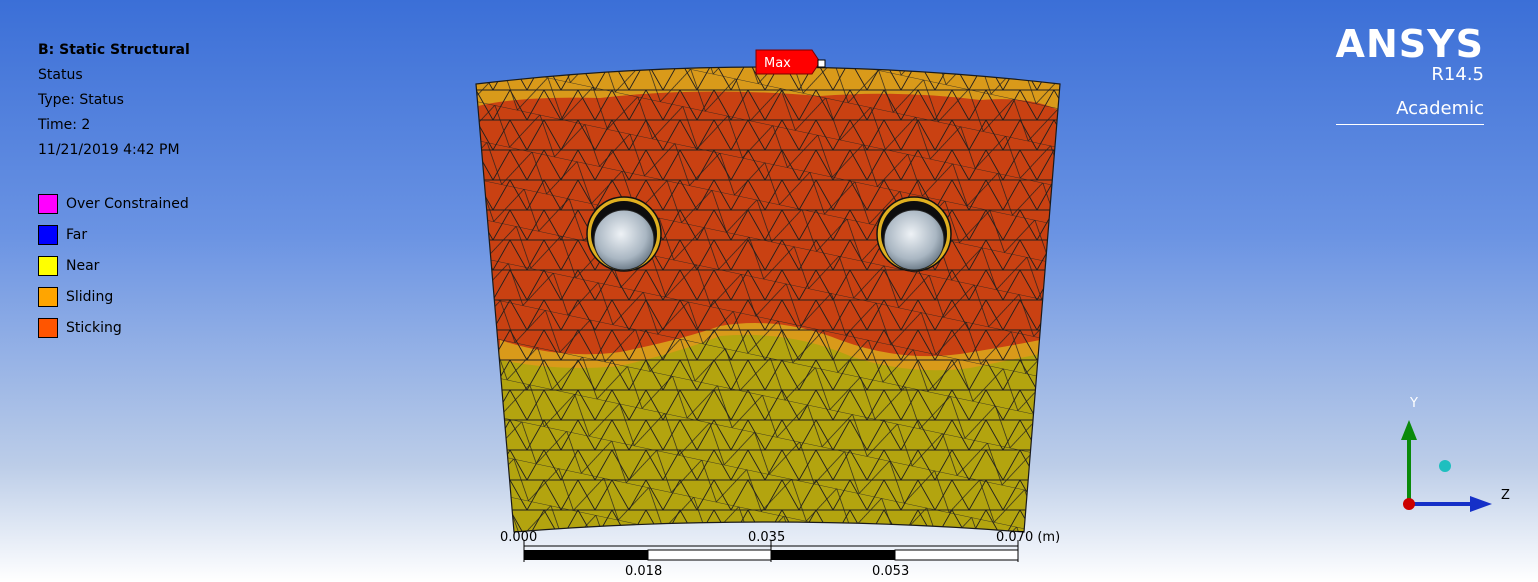 This screenshot has width=1538, height=582. I want to click on legend-item-sliding: Sliding, so click(113, 296).